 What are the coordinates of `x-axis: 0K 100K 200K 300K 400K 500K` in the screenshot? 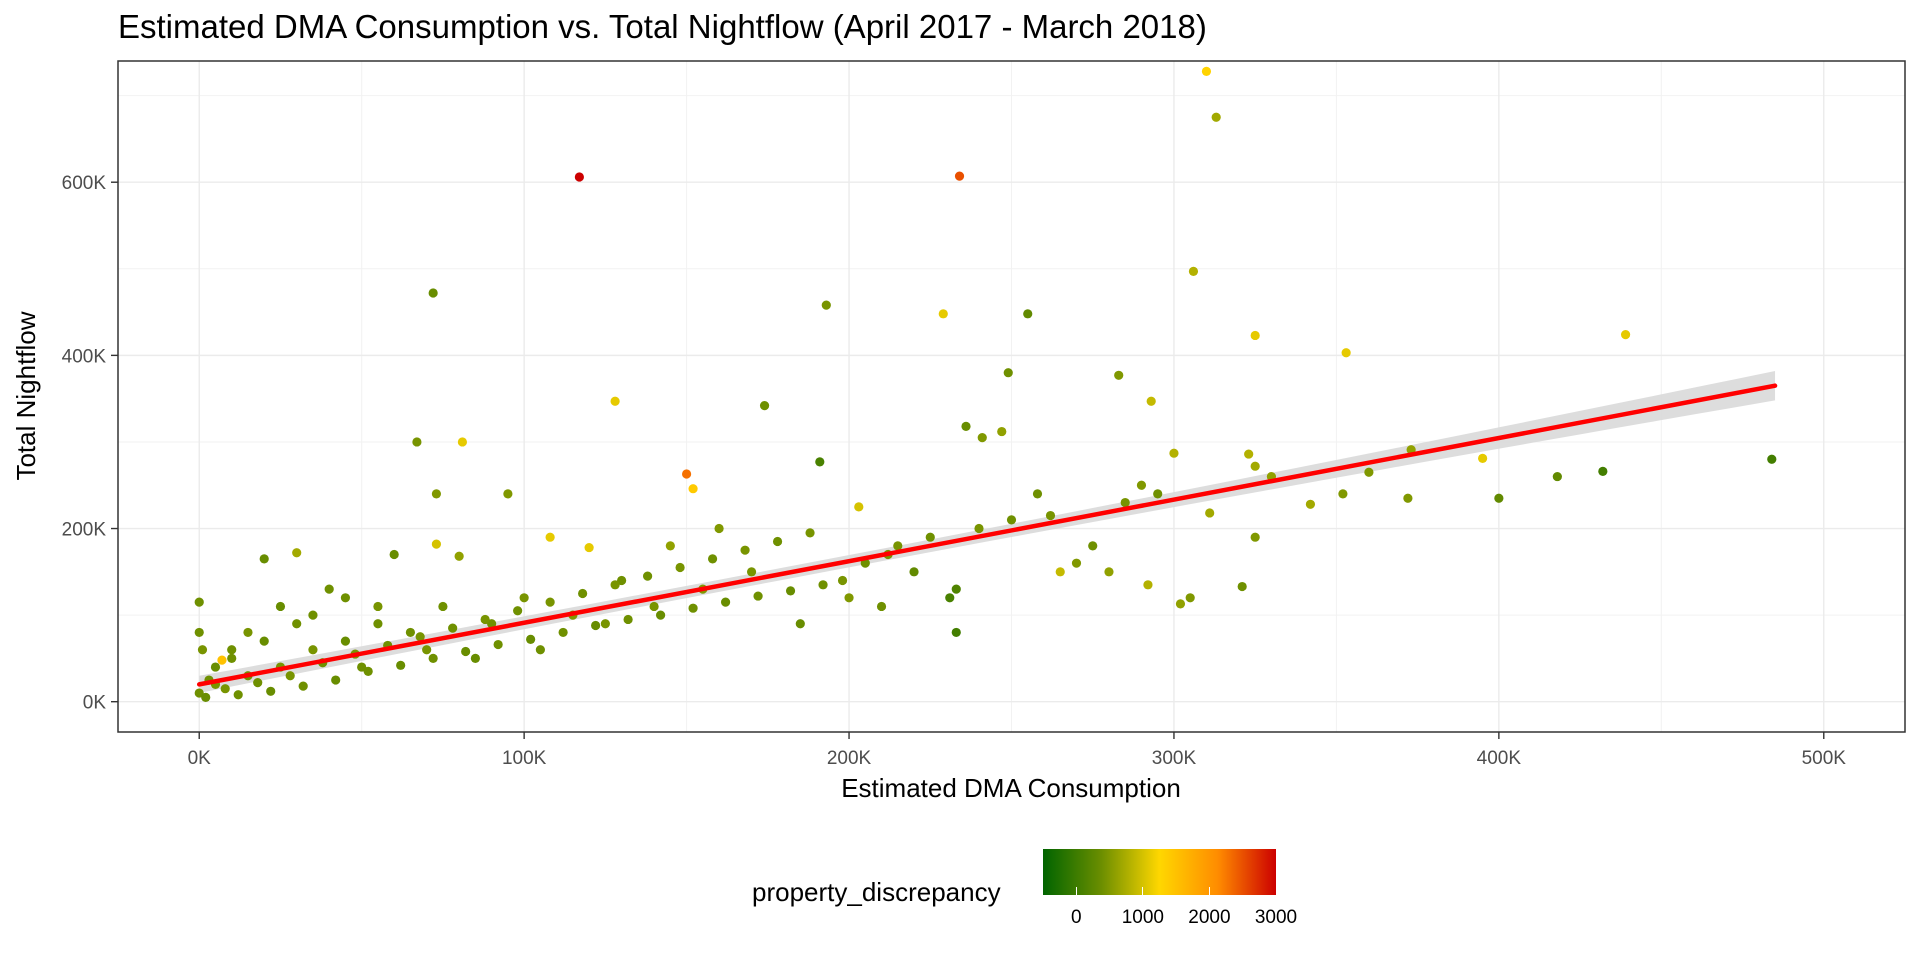 It's located at (1017, 750).